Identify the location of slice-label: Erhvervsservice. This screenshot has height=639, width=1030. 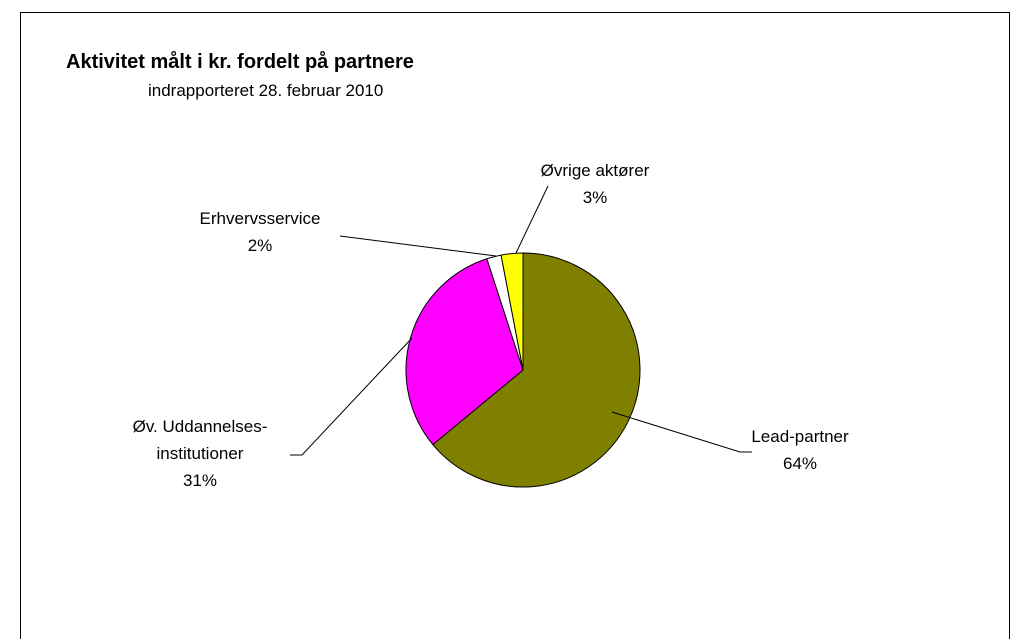
(260, 218).